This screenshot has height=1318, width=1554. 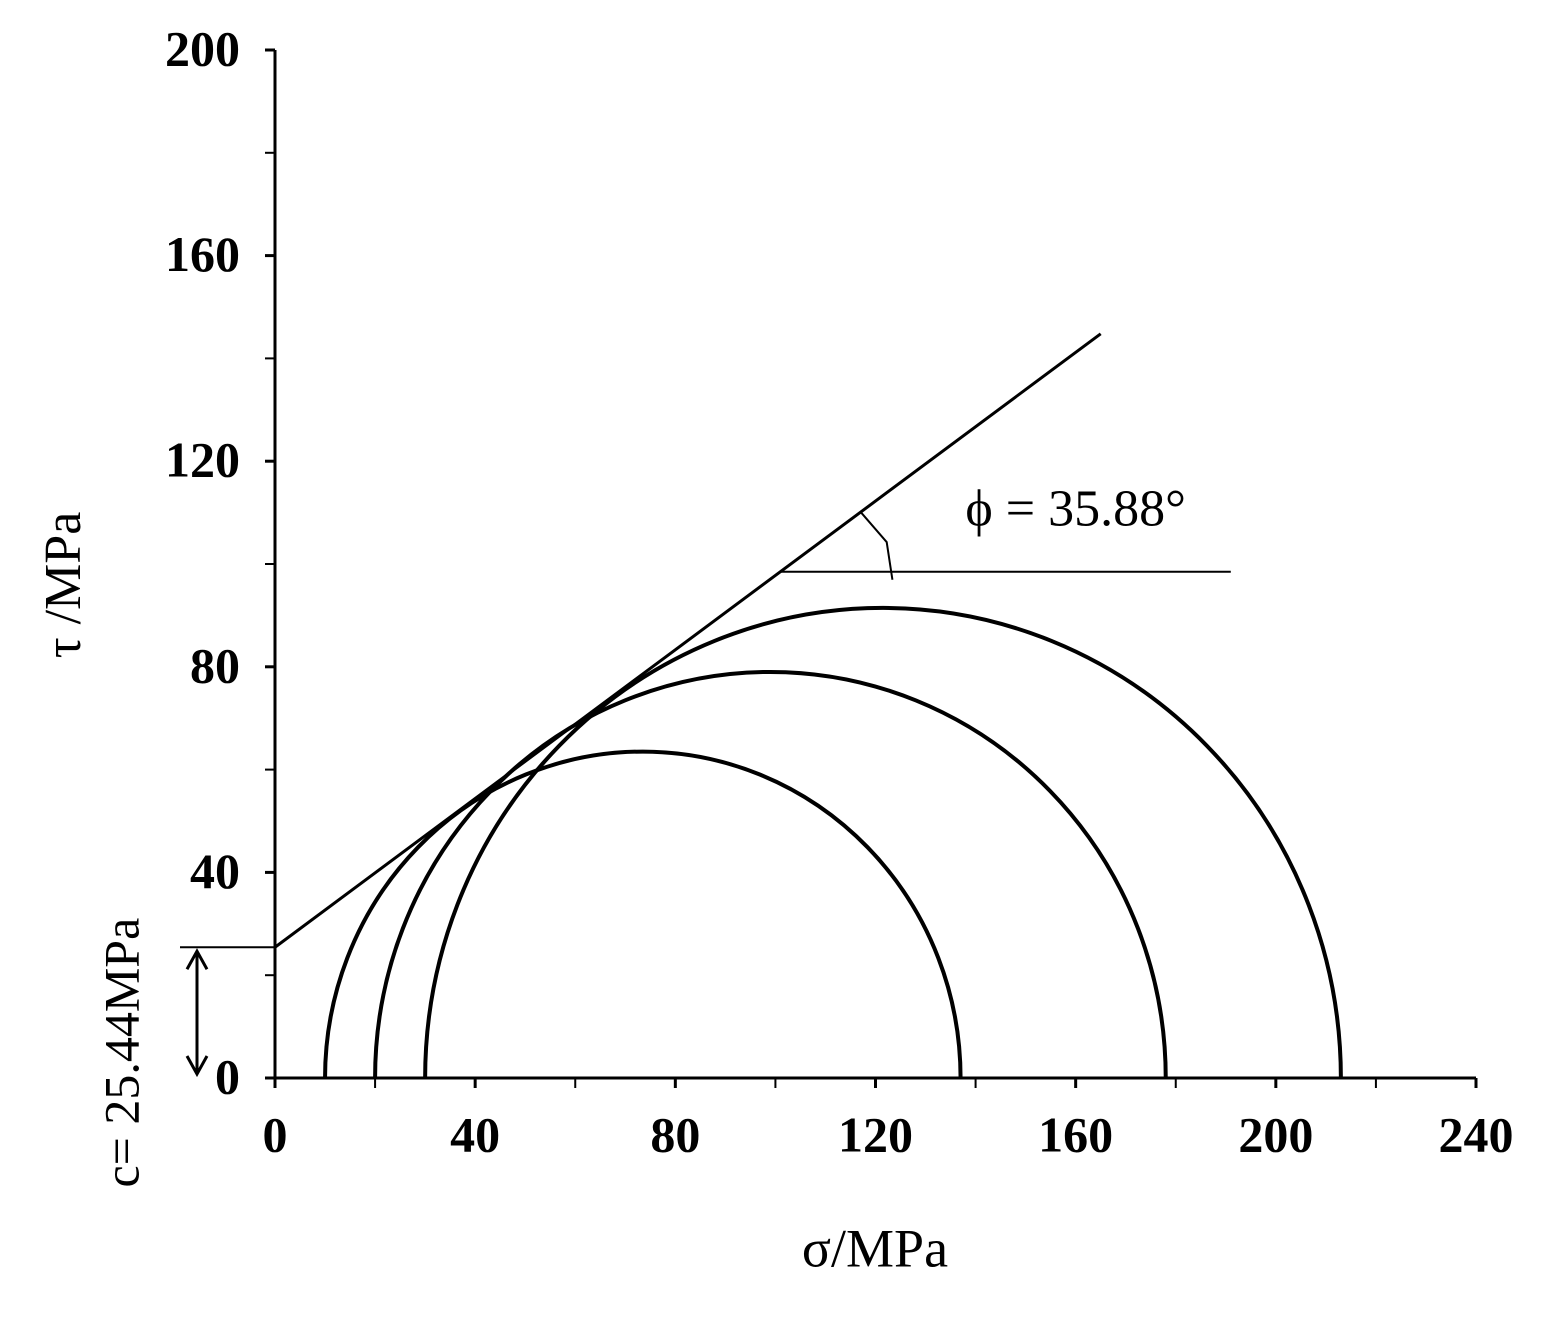 I want to click on x-tick-label: 0, so click(x=275, y=1134).